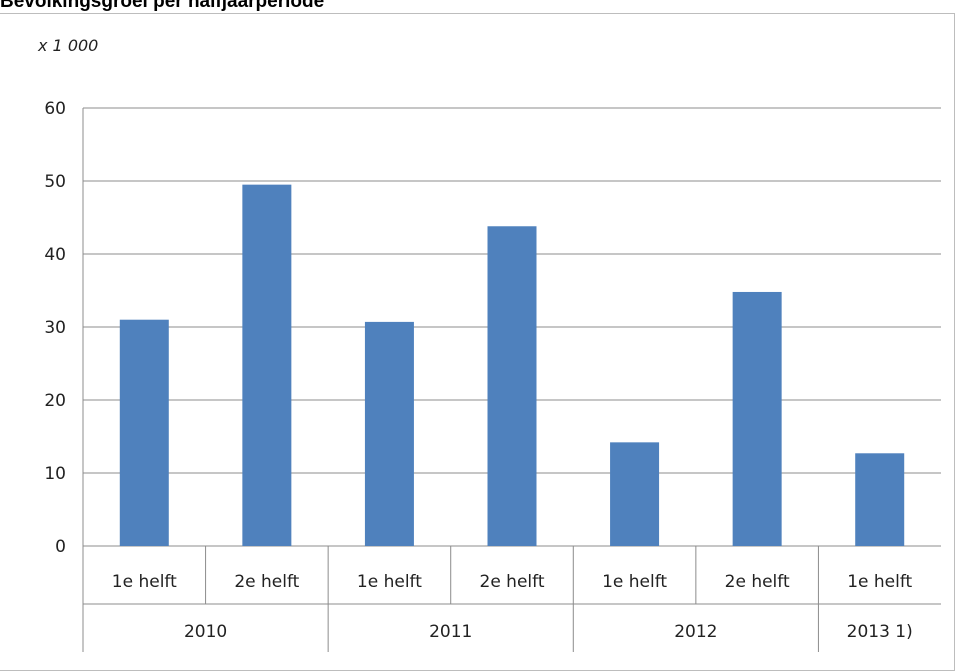 The image size is (956, 672). Describe the element at coordinates (55, 401) in the screenshot. I see `y-tick-label: 20` at that location.